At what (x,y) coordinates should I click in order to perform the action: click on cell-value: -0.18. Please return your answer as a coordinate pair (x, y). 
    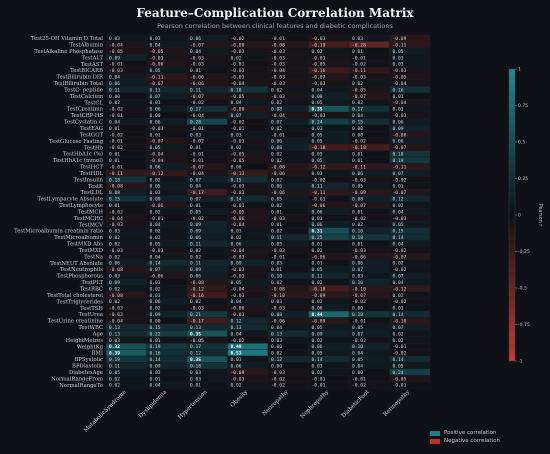
    Looking at the image, I should click on (319, 148).